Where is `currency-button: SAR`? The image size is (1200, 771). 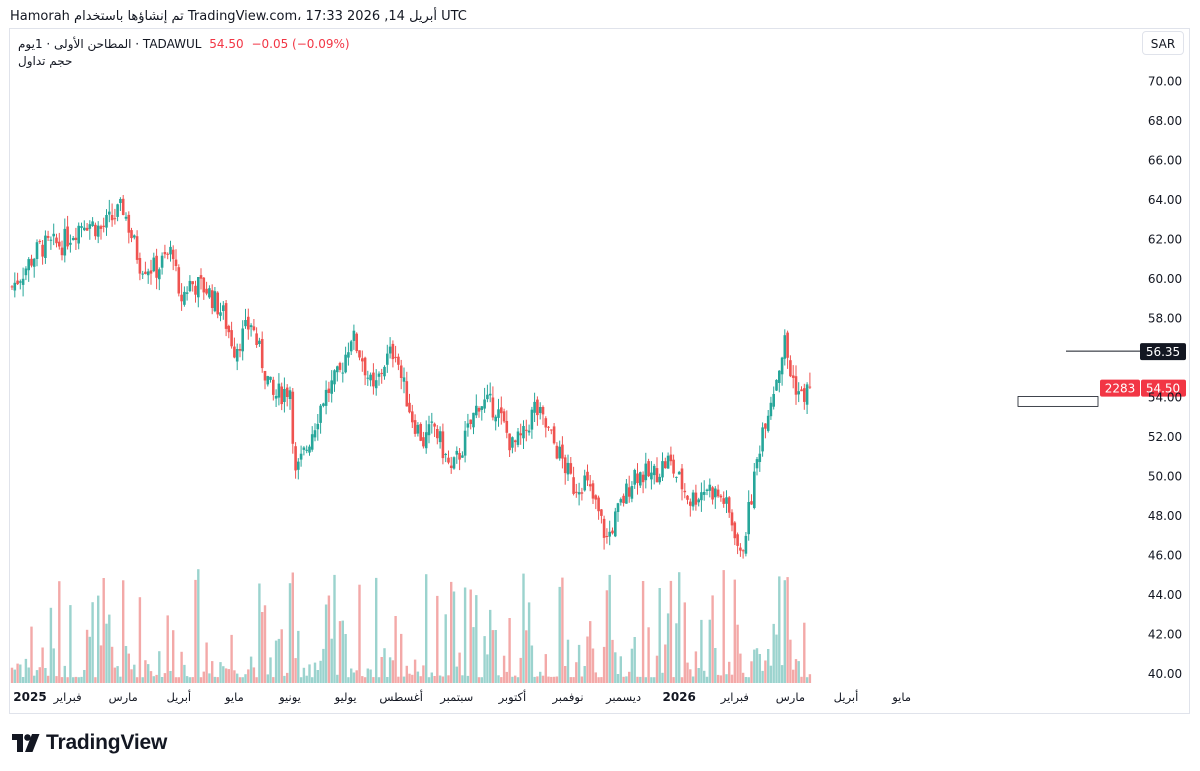
currency-button: SAR is located at coordinates (1163, 43).